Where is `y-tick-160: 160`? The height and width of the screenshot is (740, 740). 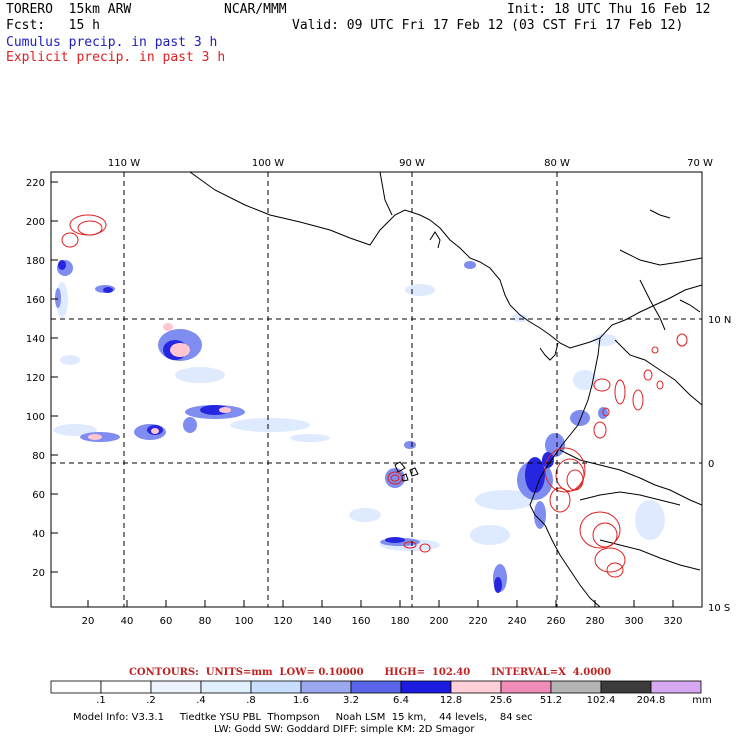 y-tick-160: 160 is located at coordinates (35, 300).